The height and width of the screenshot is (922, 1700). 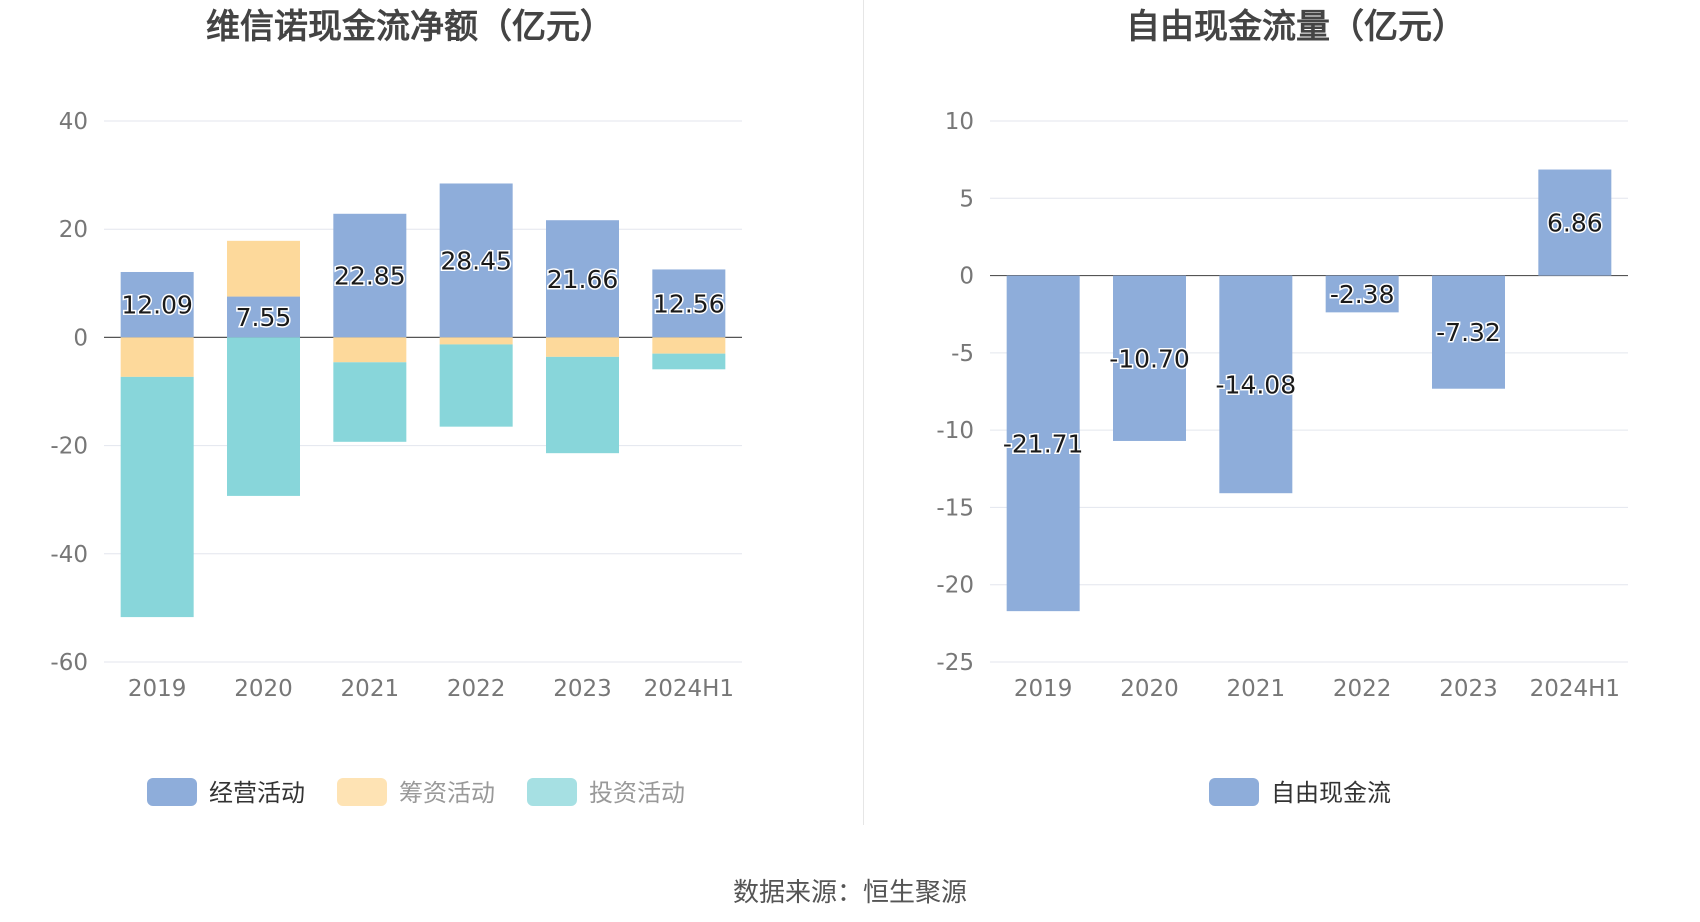 What do you see at coordinates (1296, 27) in the screenshot?
I see `chart-title: 自由现金流量（亿元）` at bounding box center [1296, 27].